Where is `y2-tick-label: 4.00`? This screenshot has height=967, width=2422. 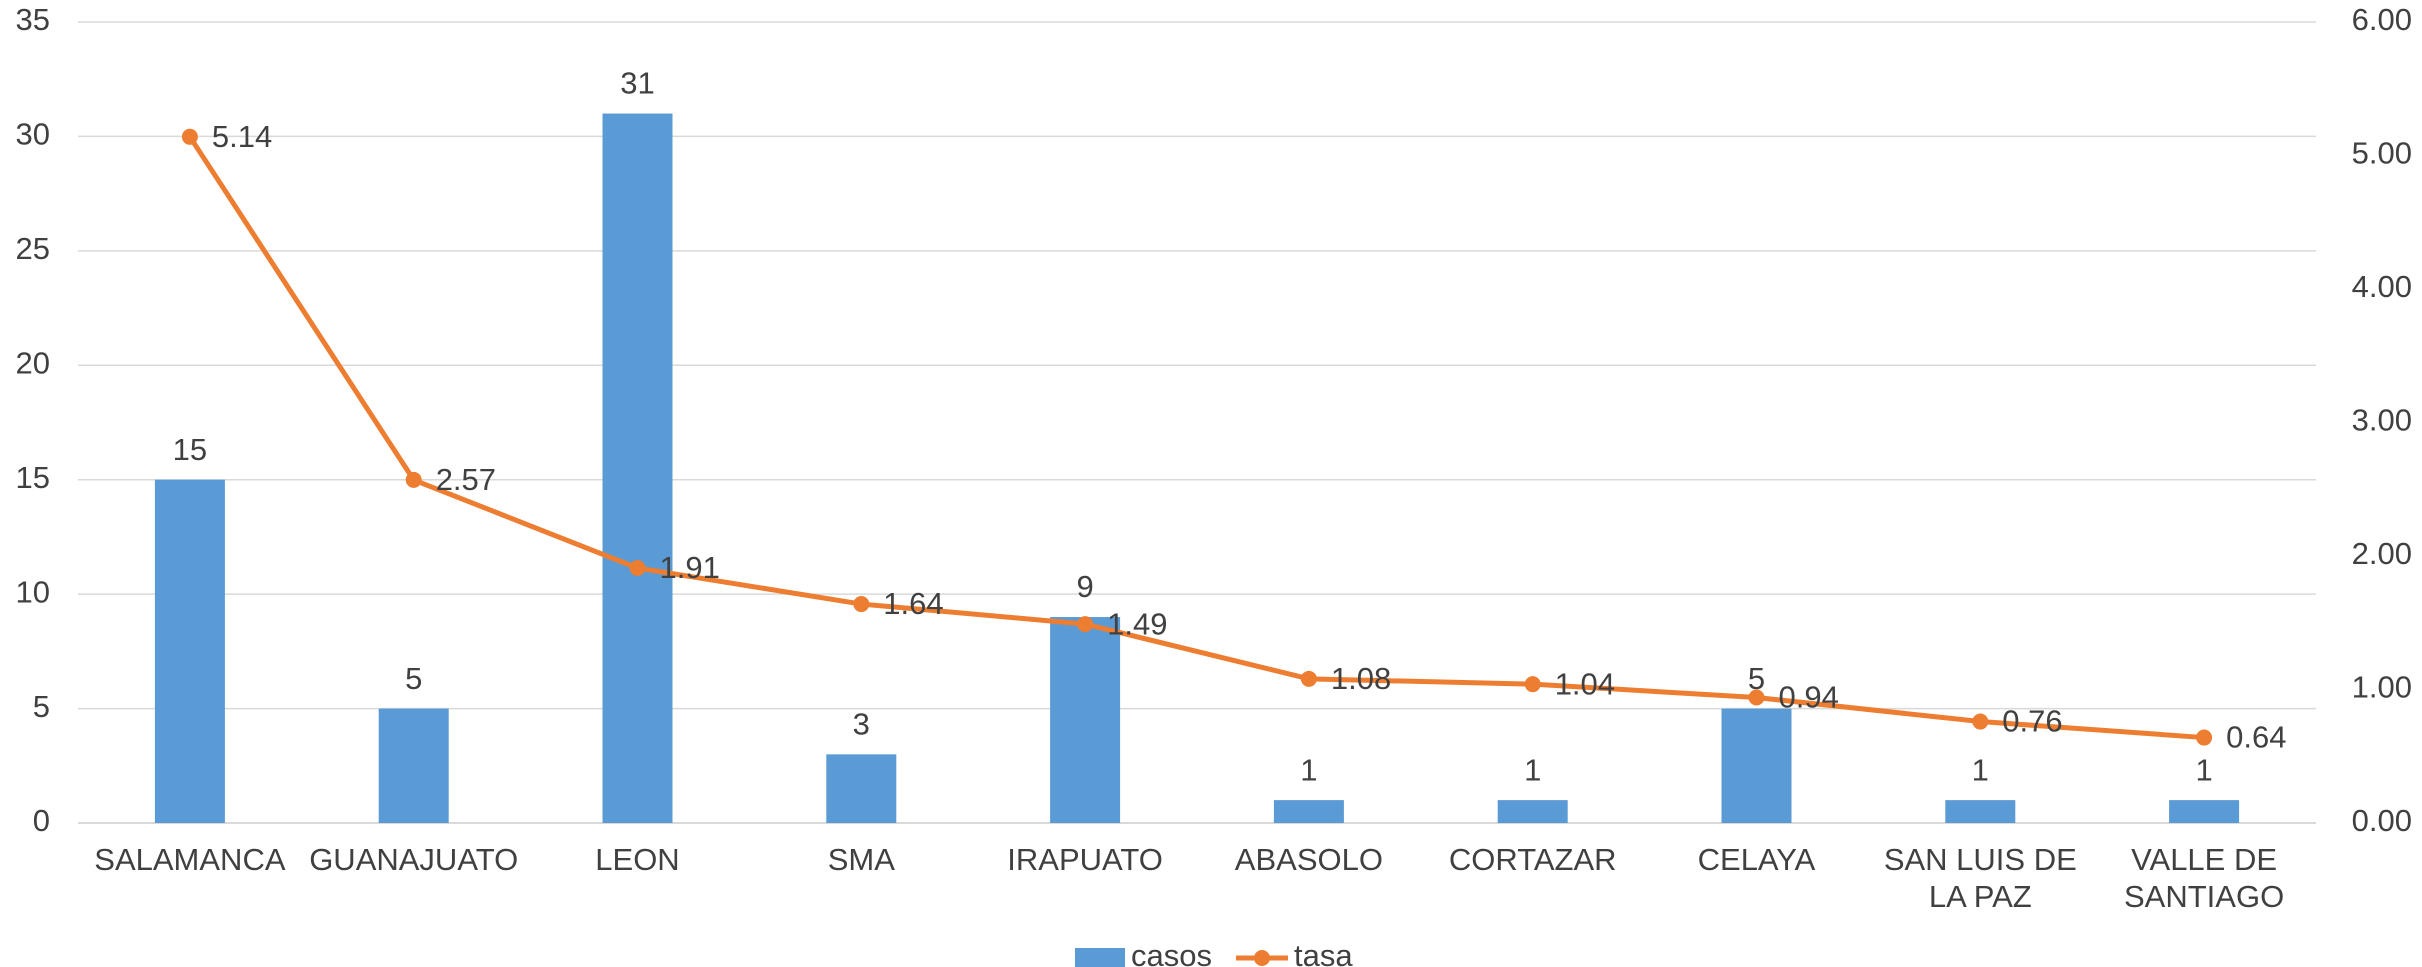 y2-tick-label: 4.00 is located at coordinates (2382, 286).